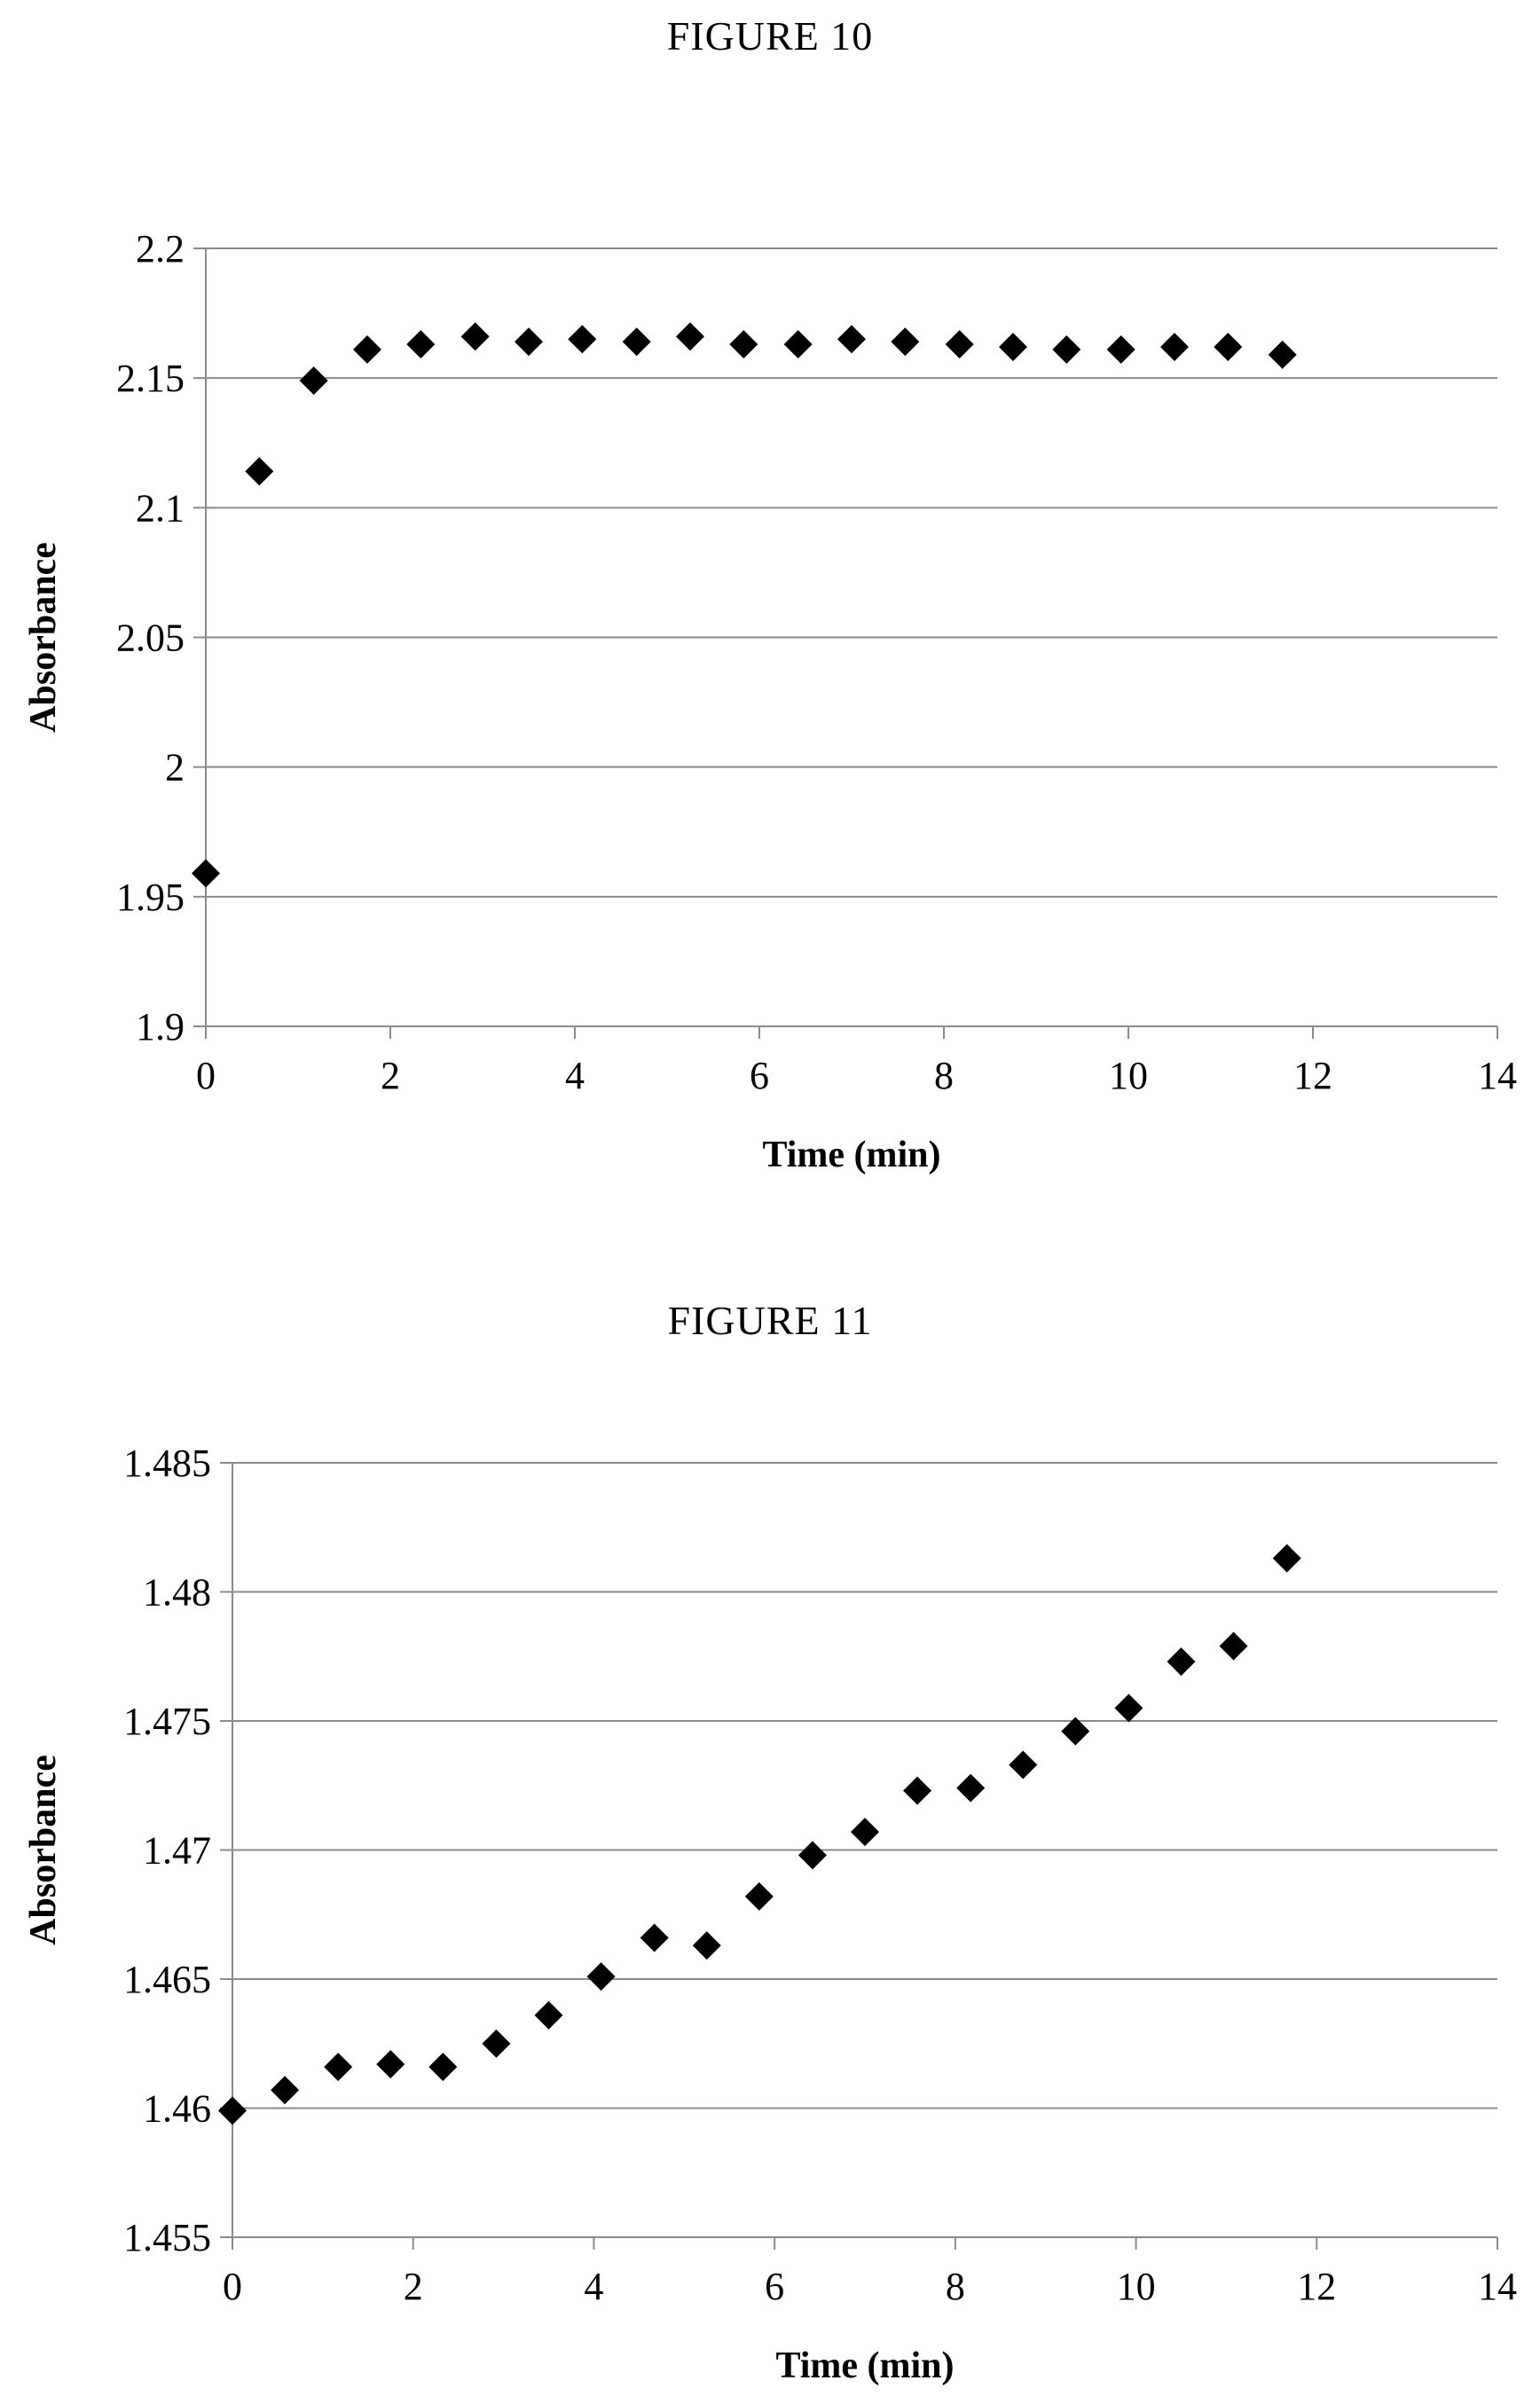 This screenshot has height=2404, width=1540. What do you see at coordinates (944, 1076) in the screenshot?
I see `fig10-x-tick-label: 8` at bounding box center [944, 1076].